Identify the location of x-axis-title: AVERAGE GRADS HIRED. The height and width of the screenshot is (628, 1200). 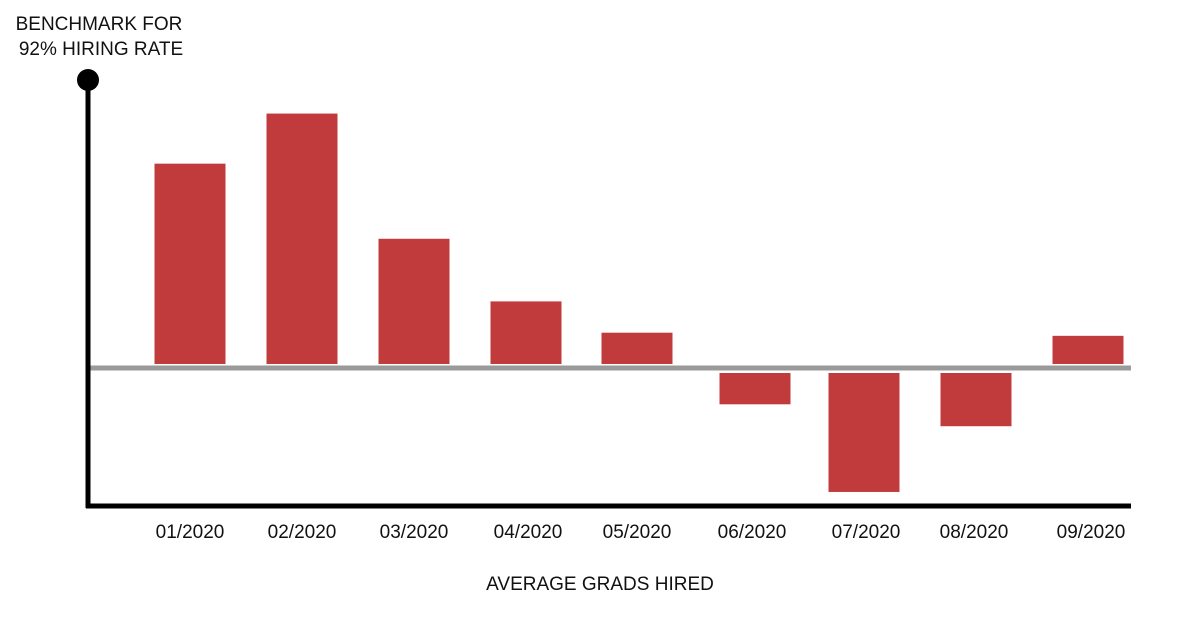
(600, 584).